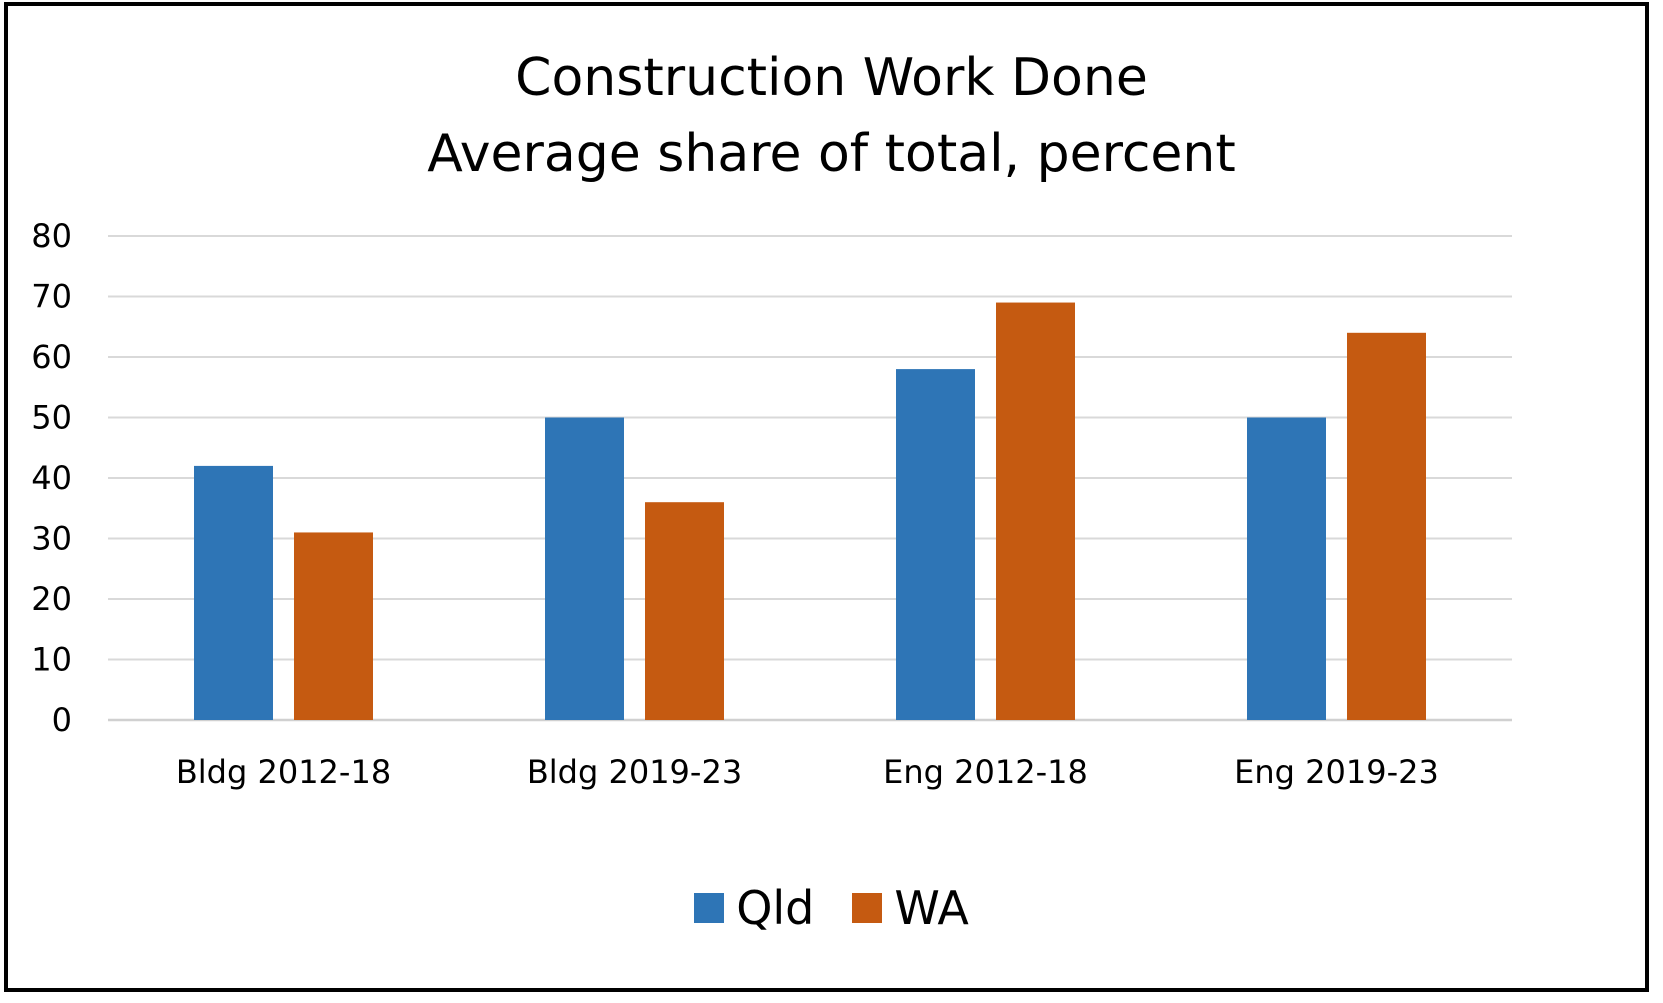  What do you see at coordinates (51, 357) in the screenshot?
I see `y-tick-label: 60` at bounding box center [51, 357].